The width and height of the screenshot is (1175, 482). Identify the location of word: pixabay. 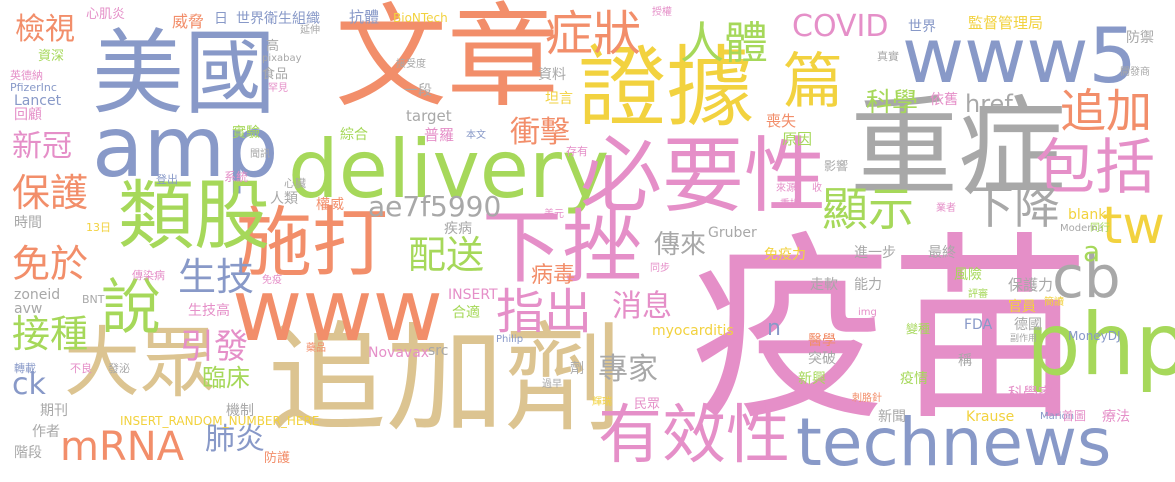
(282, 58).